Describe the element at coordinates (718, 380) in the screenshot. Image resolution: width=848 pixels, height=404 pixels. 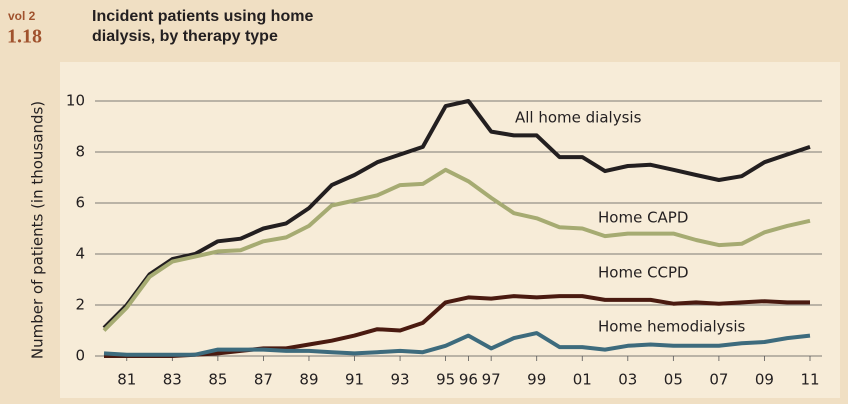
I see `x-tick-label: 07` at that location.